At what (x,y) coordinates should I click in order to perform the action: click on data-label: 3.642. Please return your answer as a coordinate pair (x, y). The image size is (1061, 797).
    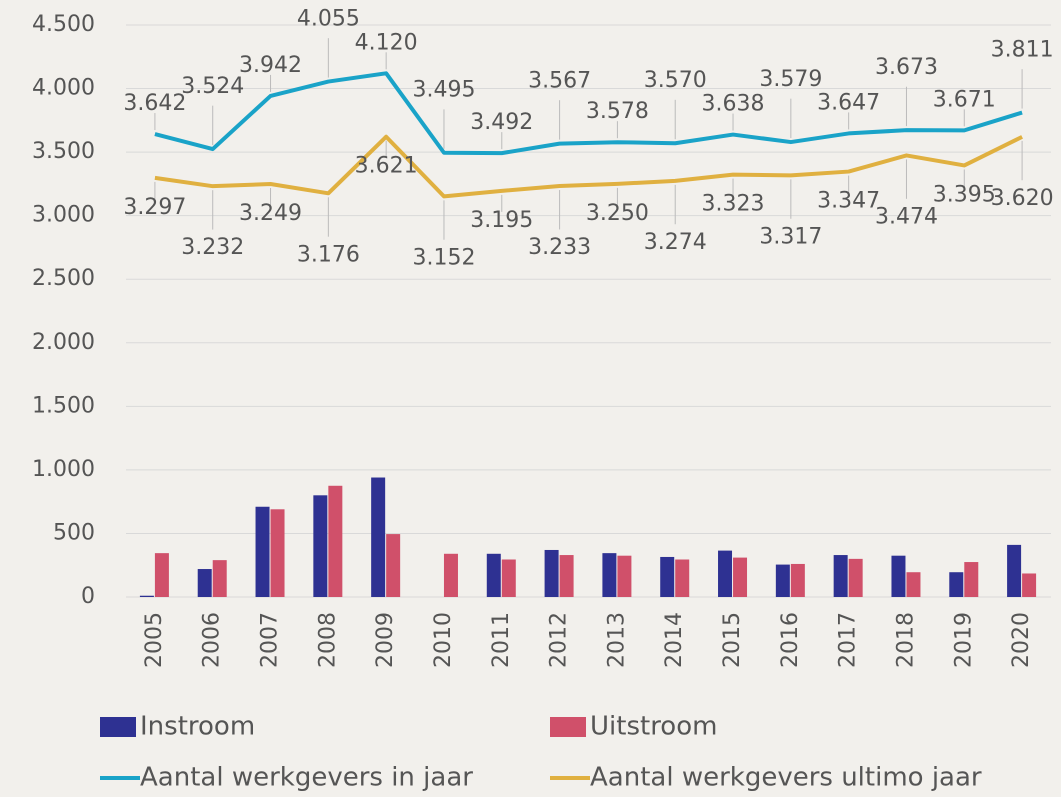
    Looking at the image, I should click on (154, 103).